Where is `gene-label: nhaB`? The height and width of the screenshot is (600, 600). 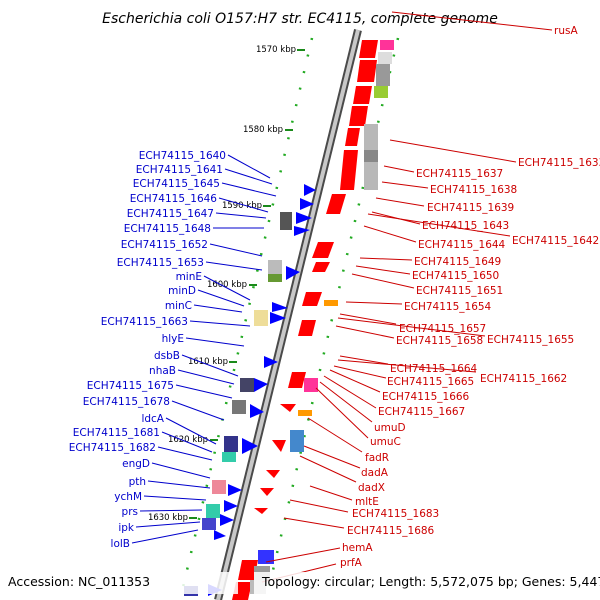
gene-label: nhaB is located at coordinates (162, 371).